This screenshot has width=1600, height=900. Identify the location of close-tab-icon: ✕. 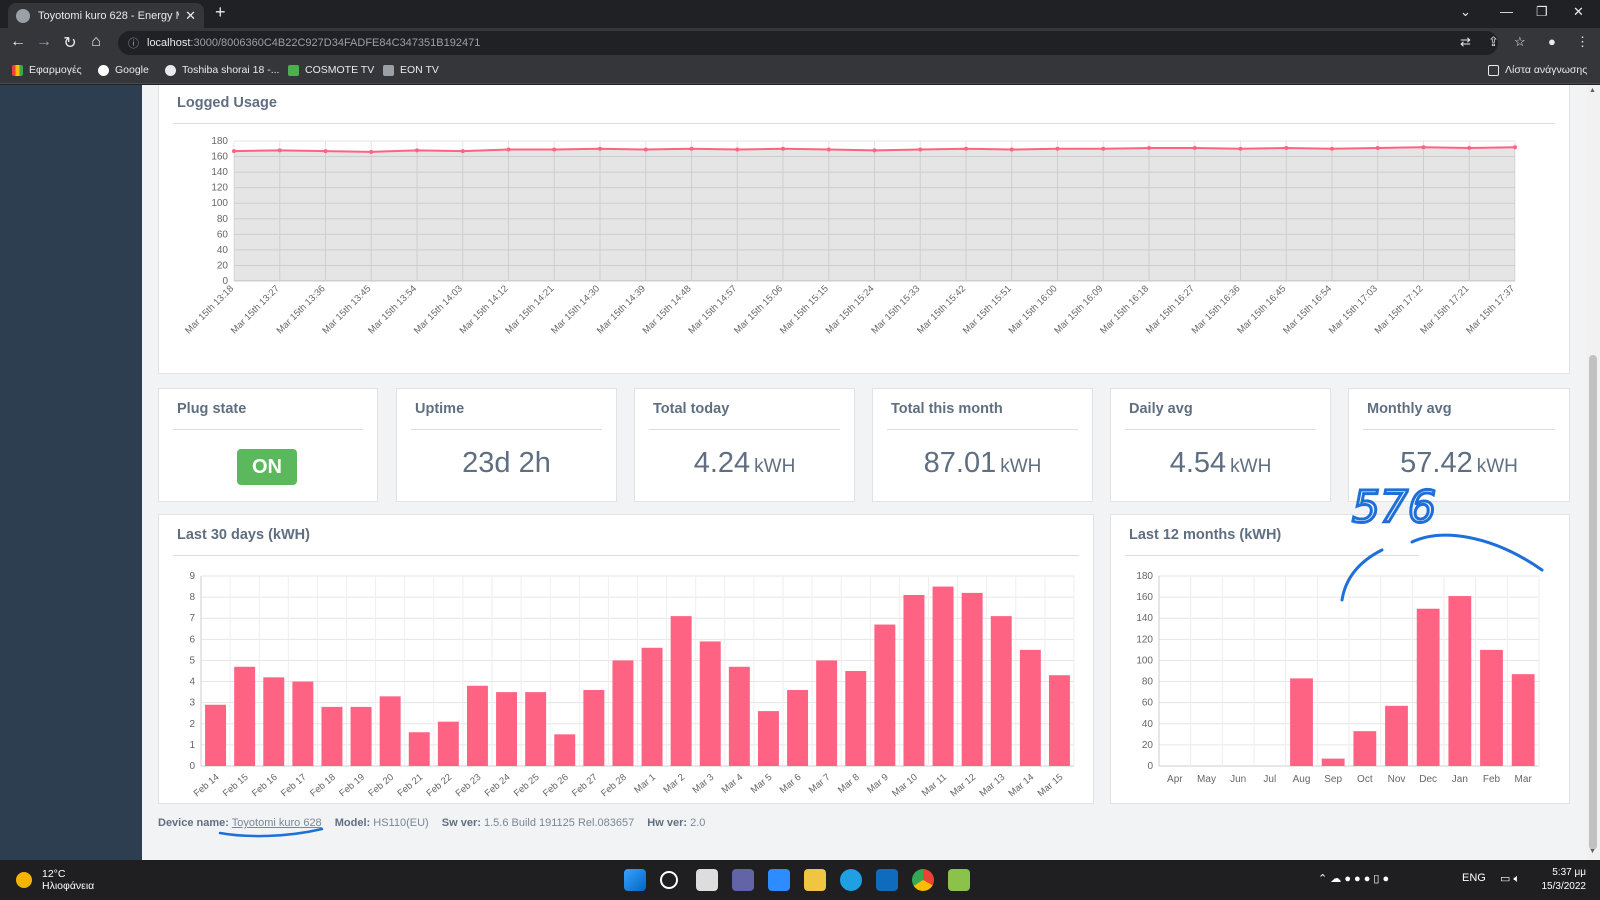
(190, 15).